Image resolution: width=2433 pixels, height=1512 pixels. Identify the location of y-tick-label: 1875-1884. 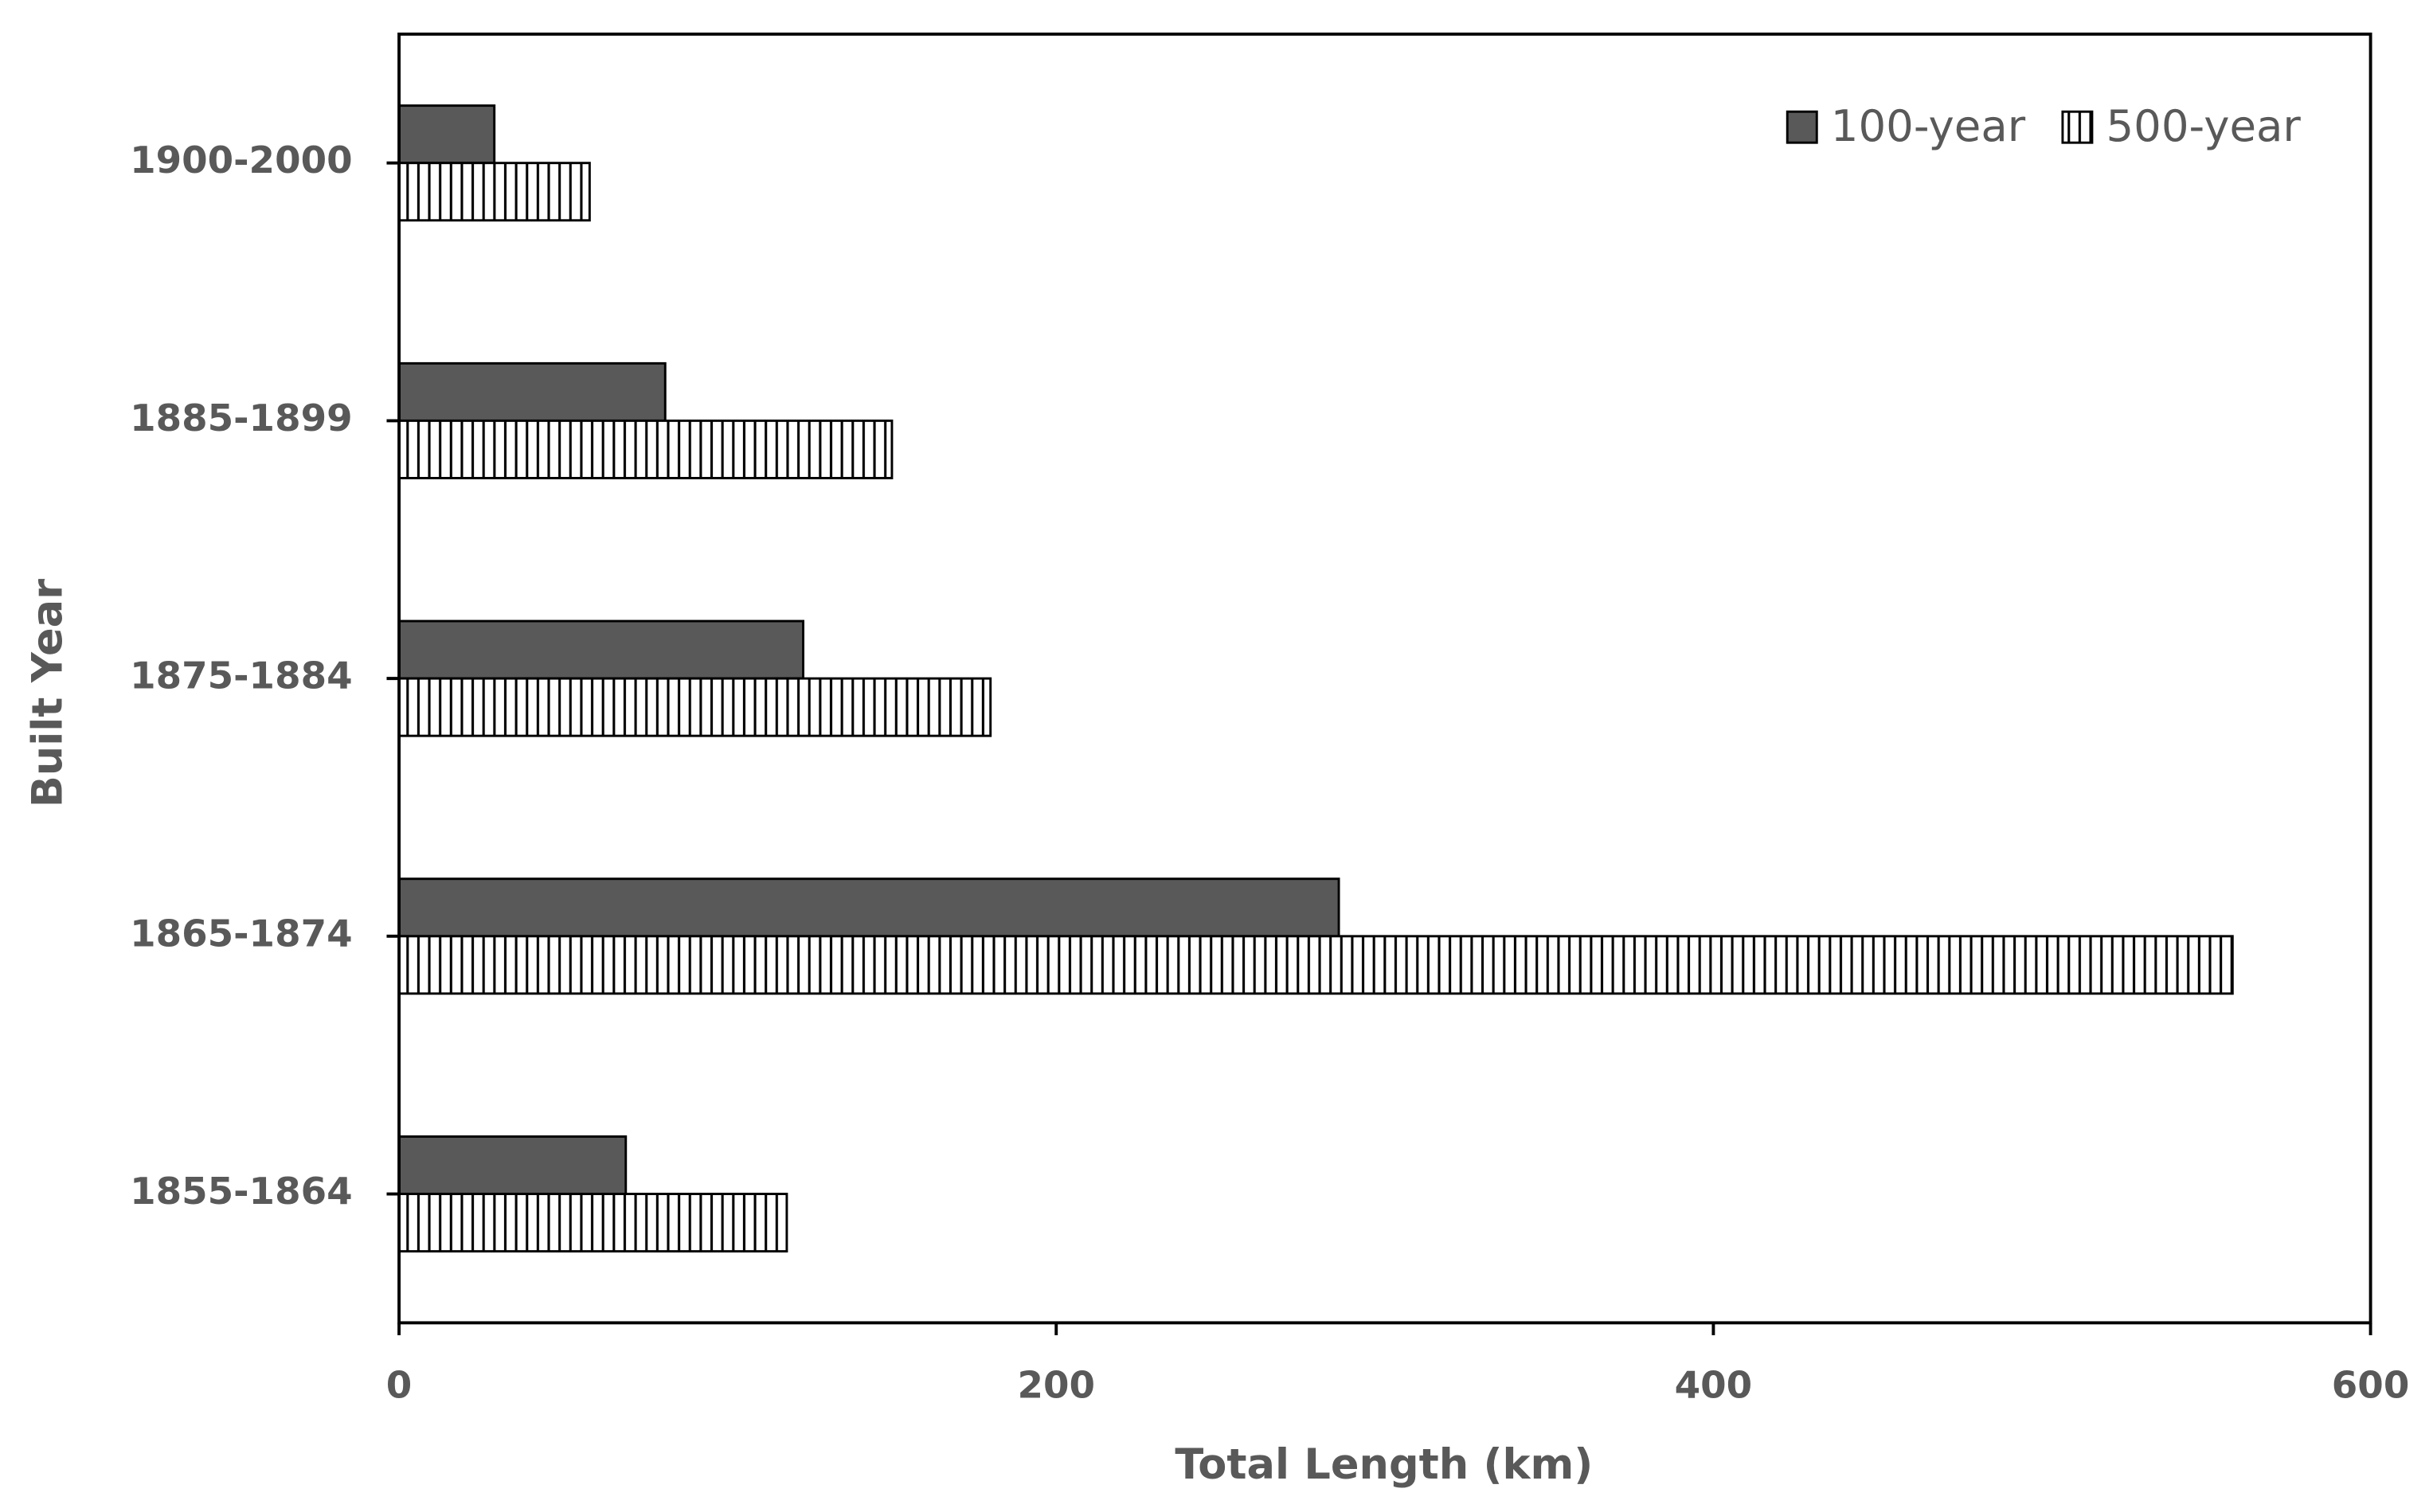
(242, 676).